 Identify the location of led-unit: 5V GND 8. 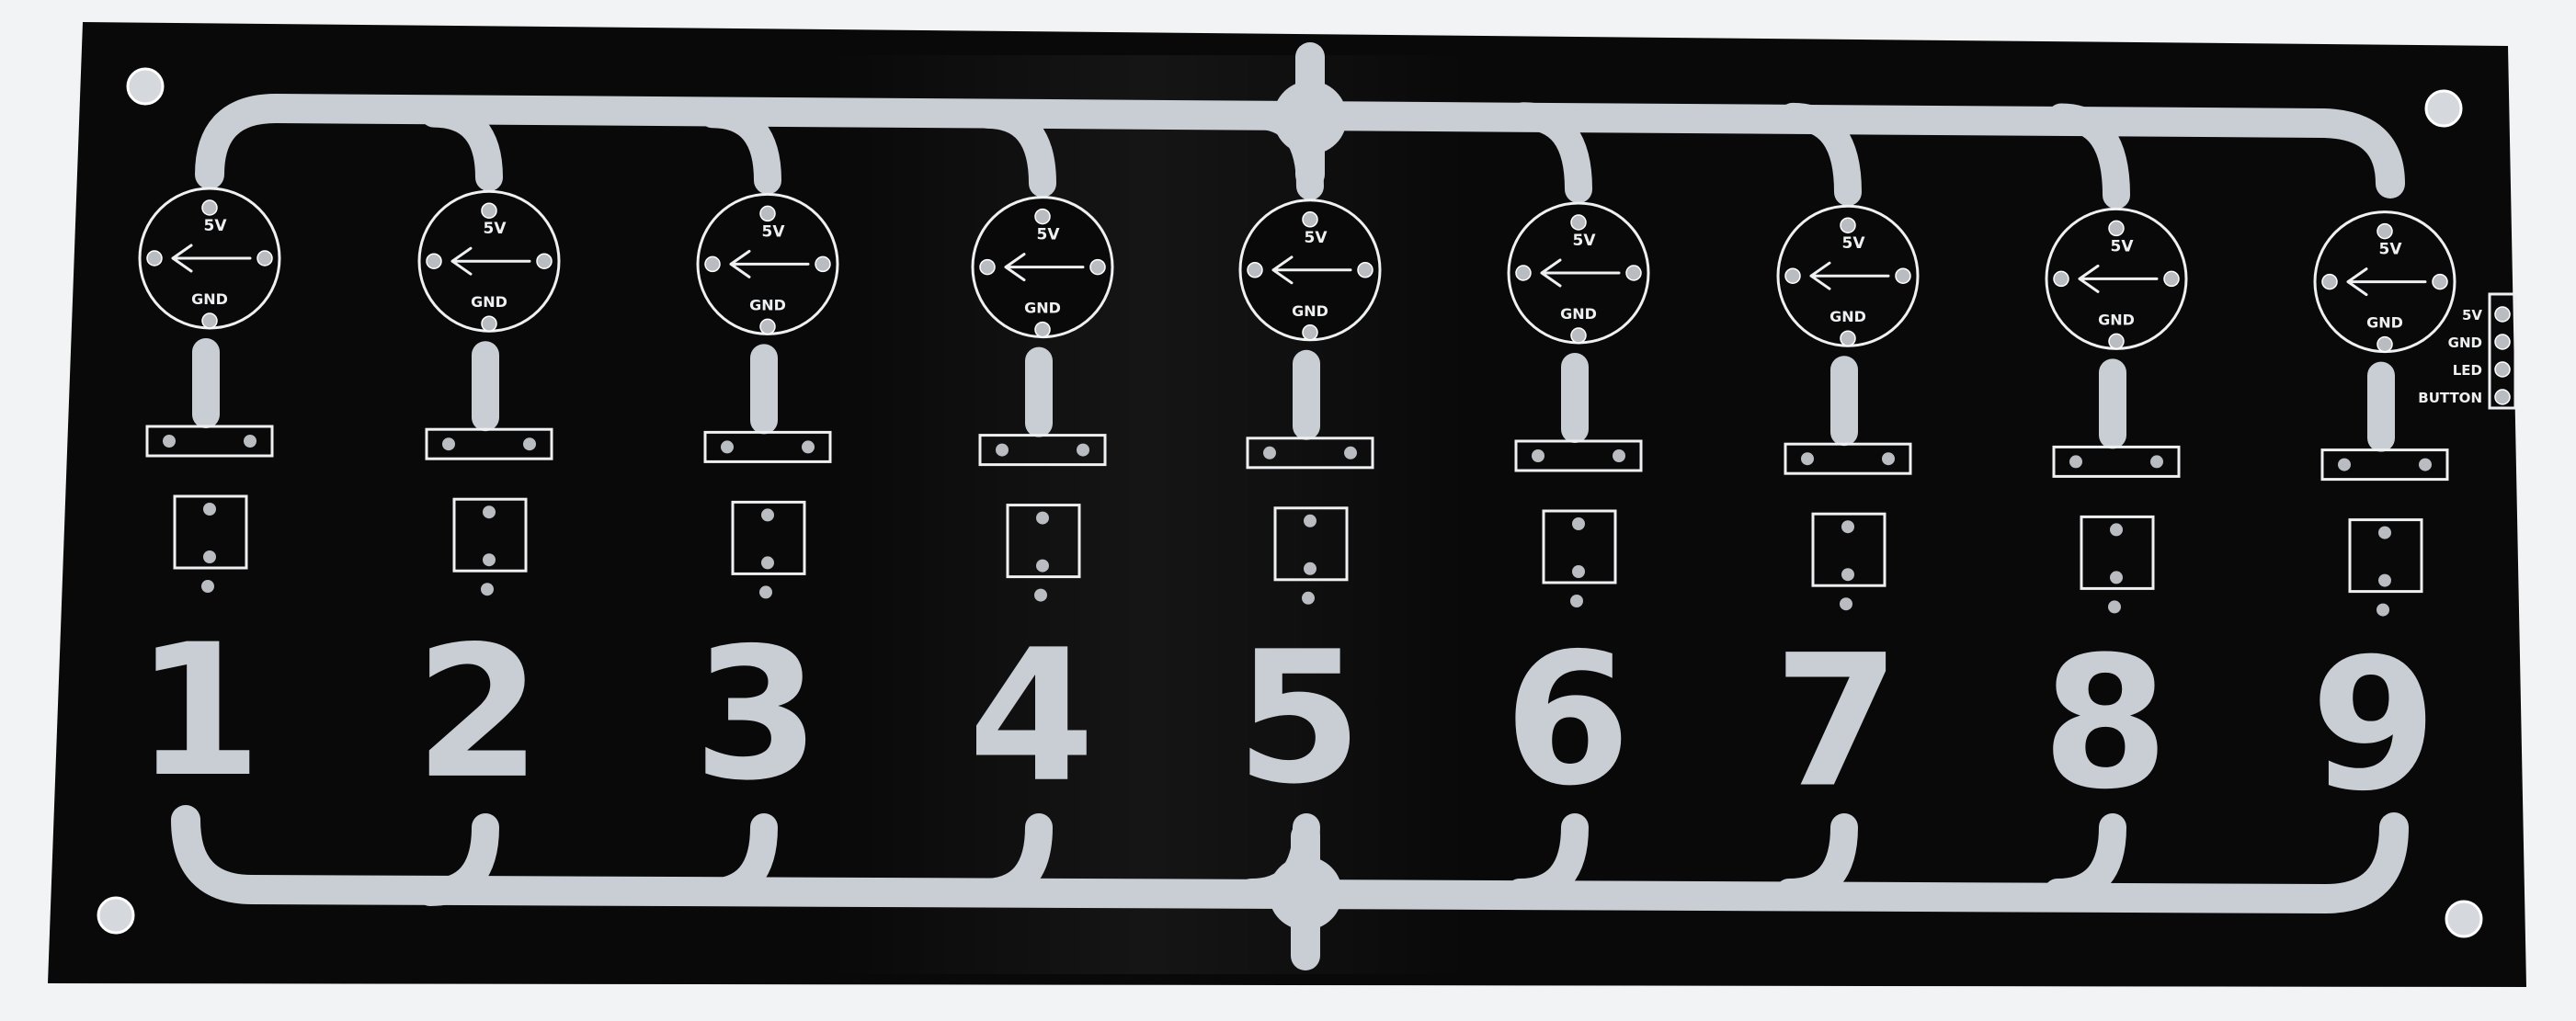
(2115, 518).